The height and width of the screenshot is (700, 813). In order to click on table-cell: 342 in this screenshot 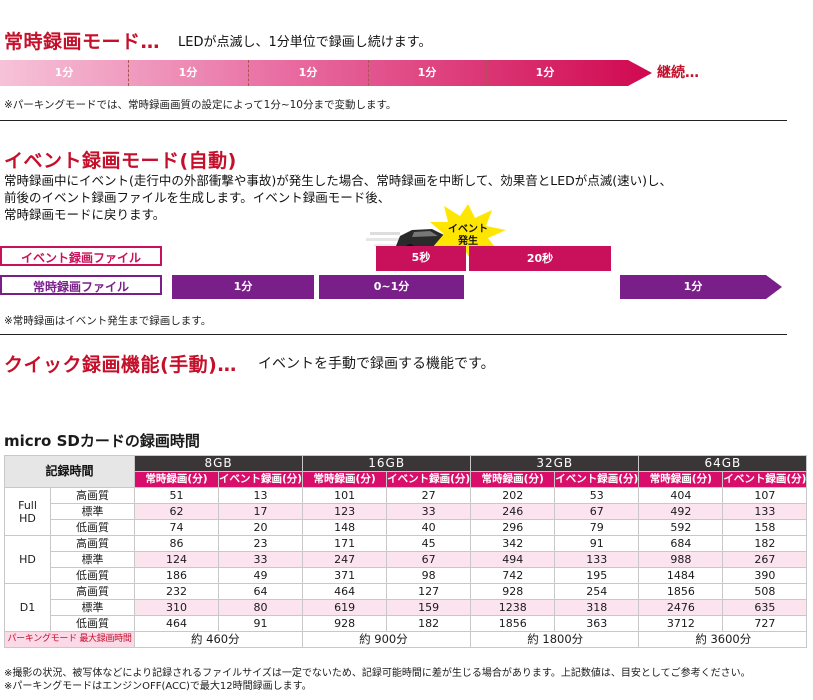, I will do `click(513, 543)`.